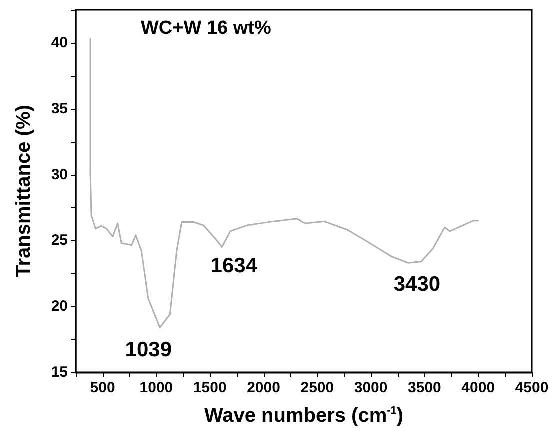 Image resolution: width=552 pixels, height=431 pixels. I want to click on annotation: 1634, so click(234, 266).